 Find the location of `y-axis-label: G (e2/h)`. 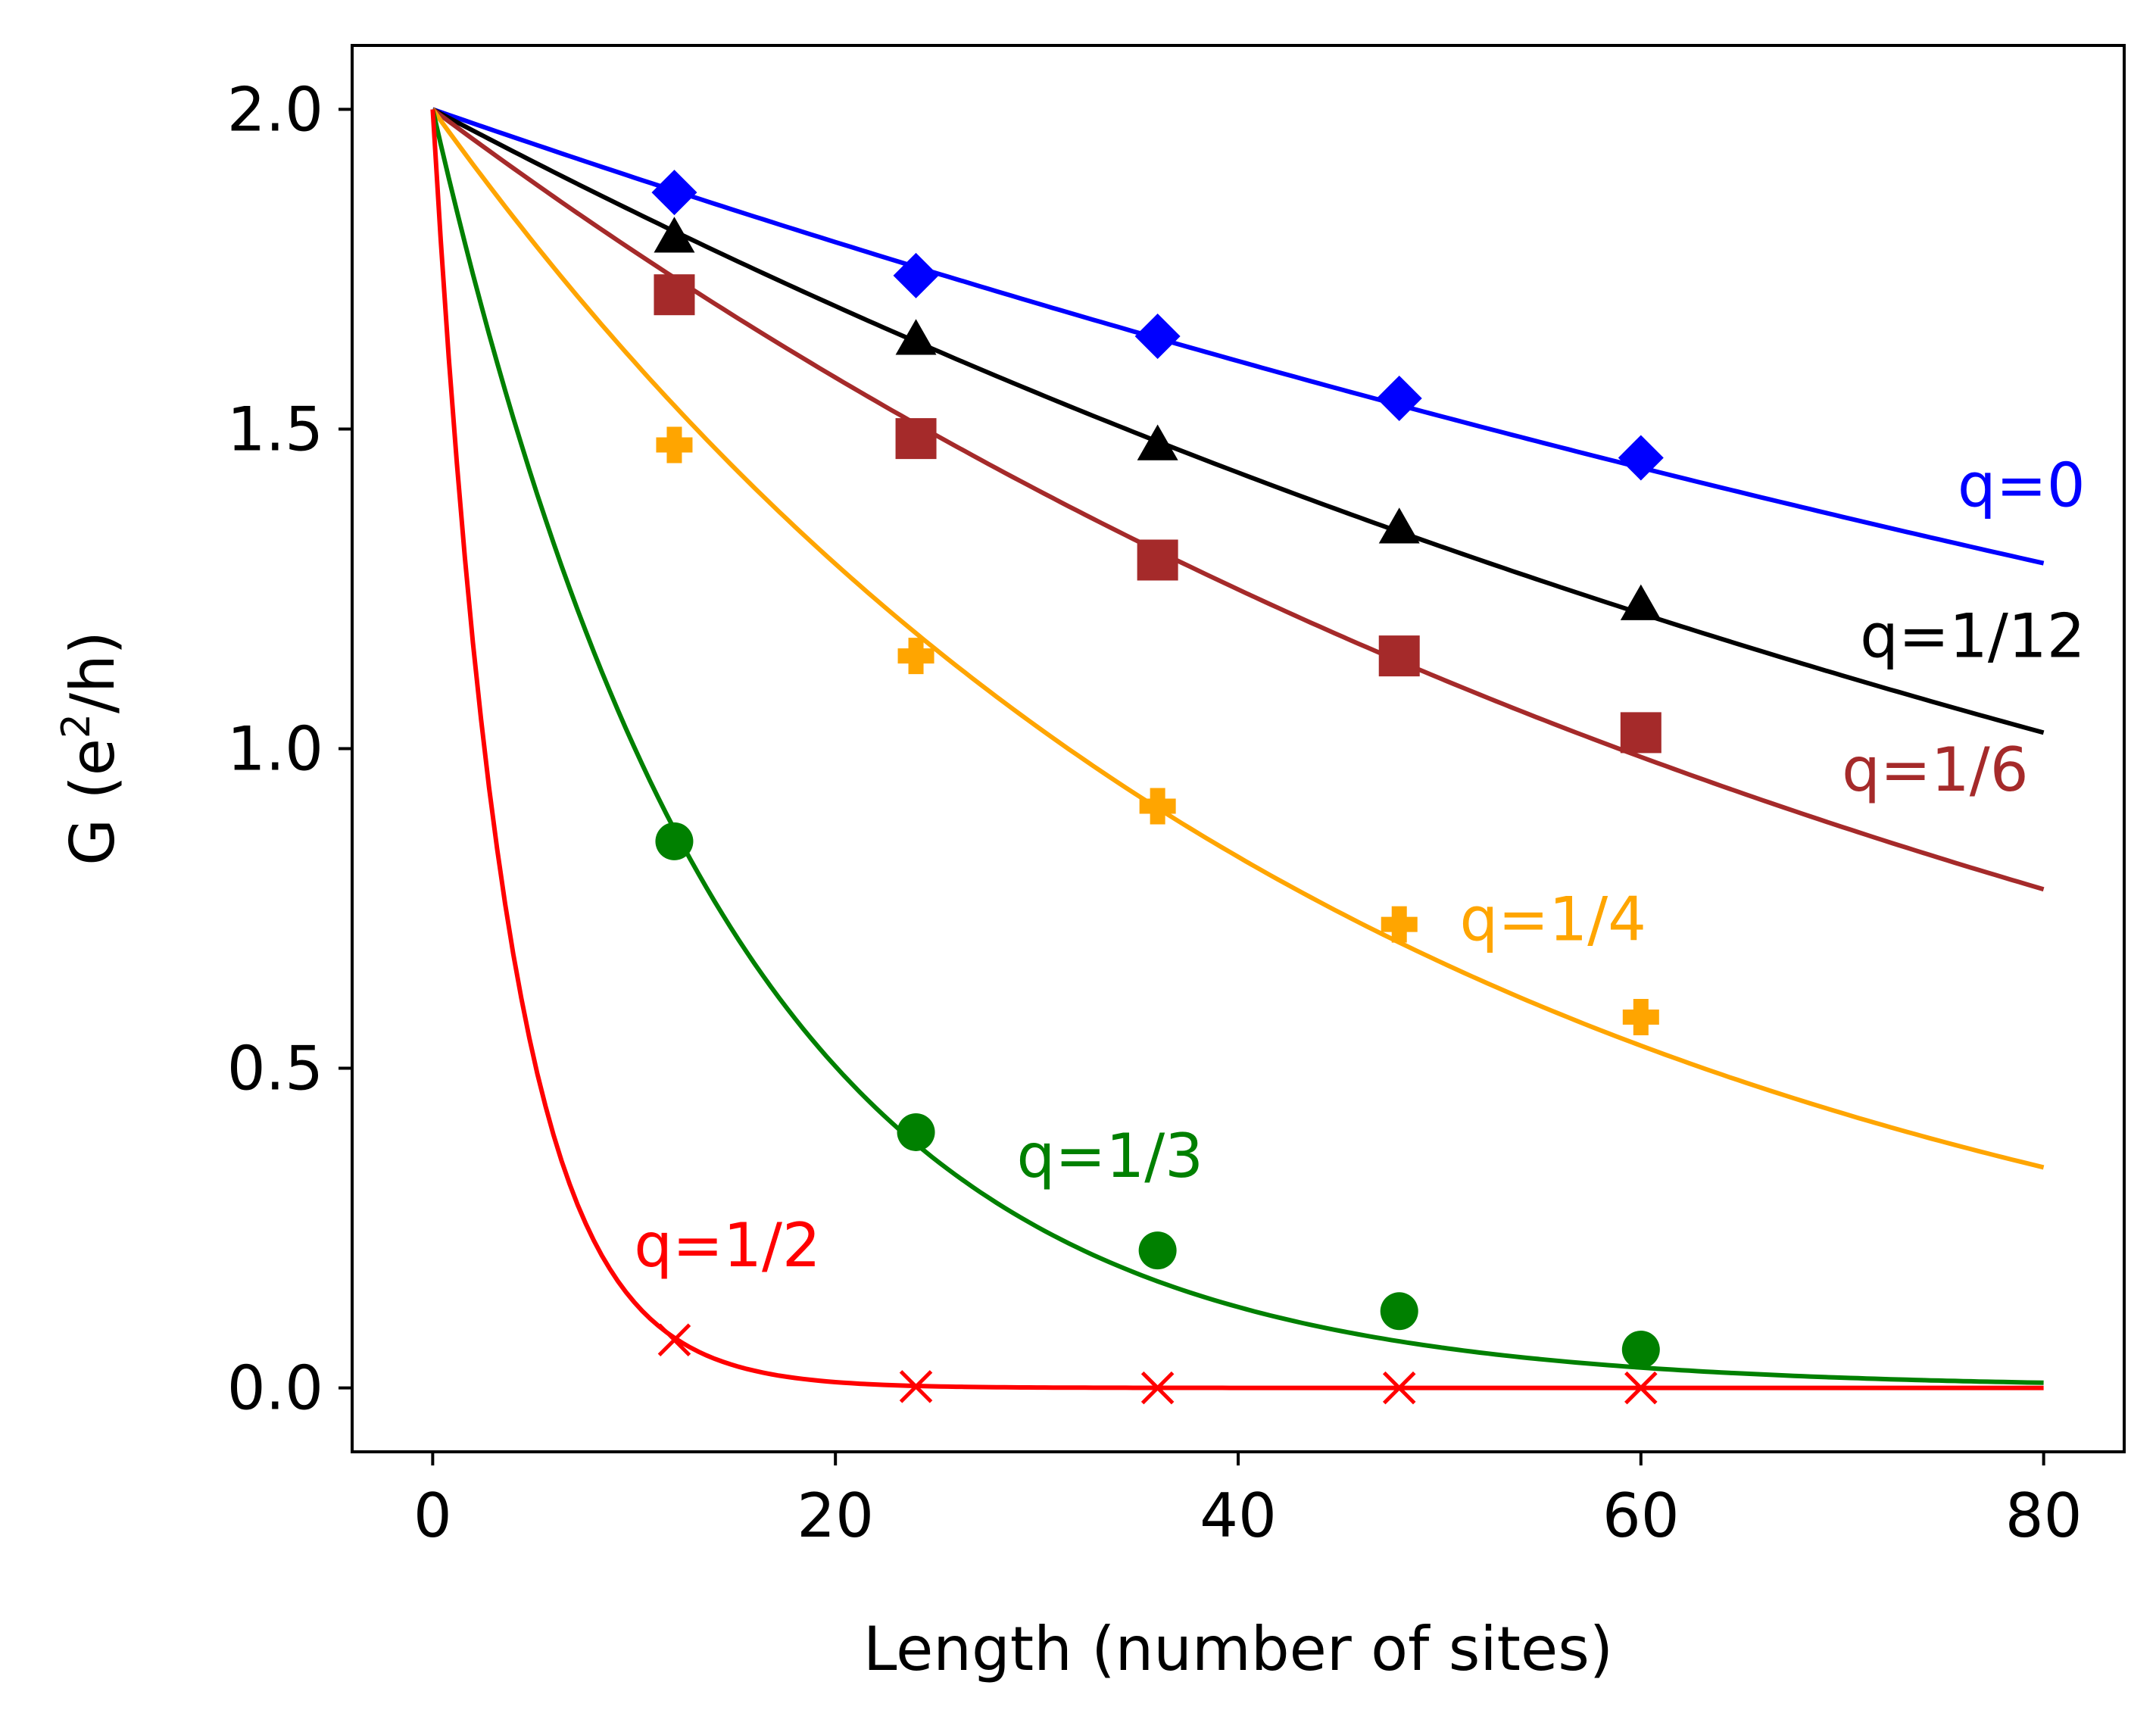

y-axis-label: G (e2/h) is located at coordinates (91, 748).